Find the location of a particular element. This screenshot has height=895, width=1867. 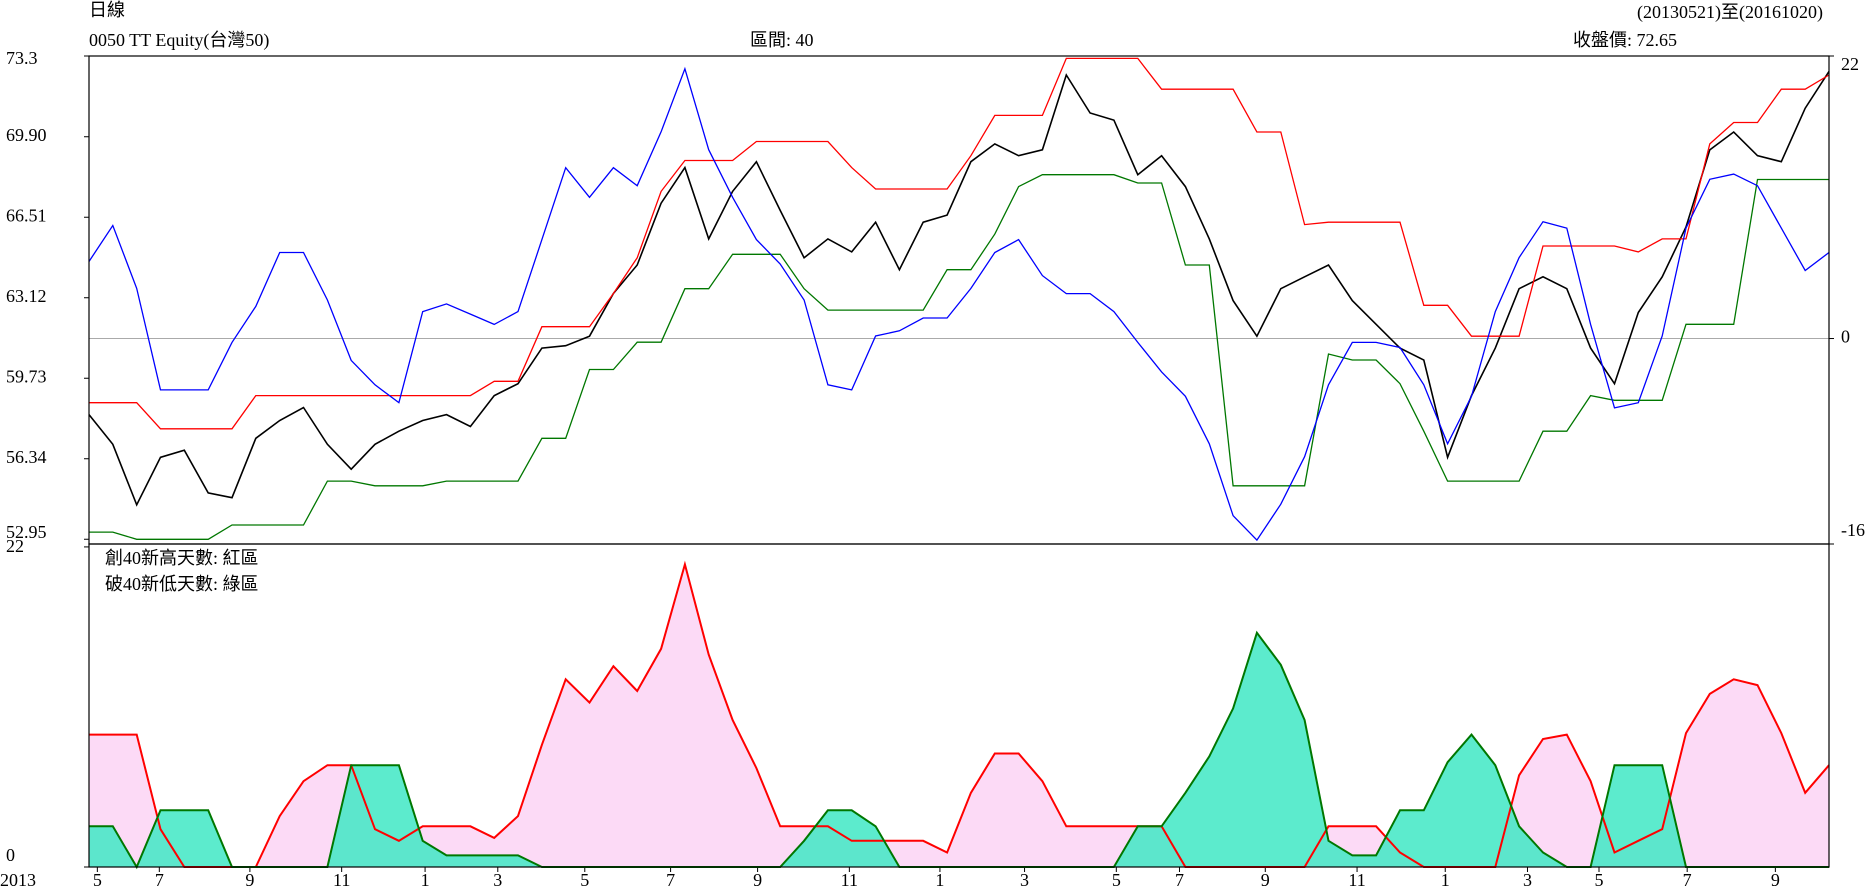

chart-title: 0050 TT Equity(台灣50) is located at coordinates (179, 40).